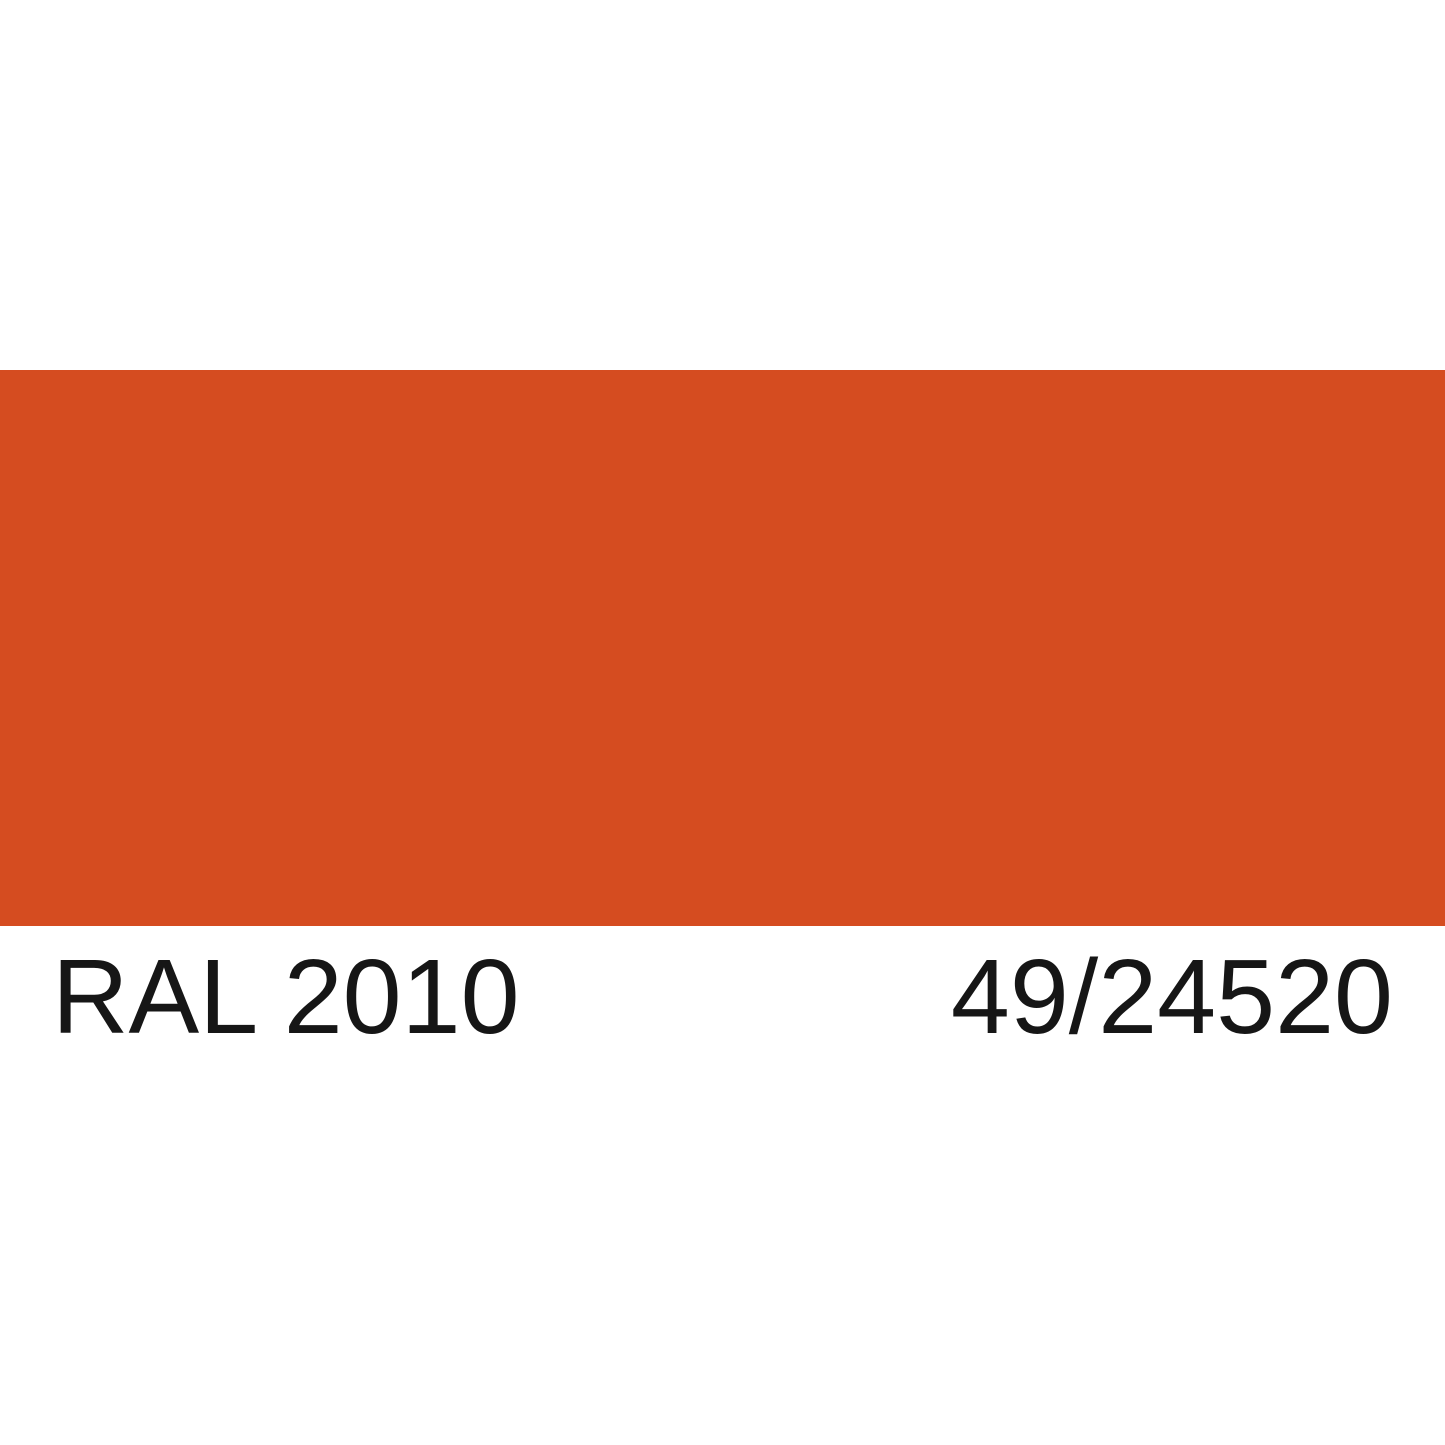  I want to click on reference-code-label: 49/24520, so click(1171, 997).